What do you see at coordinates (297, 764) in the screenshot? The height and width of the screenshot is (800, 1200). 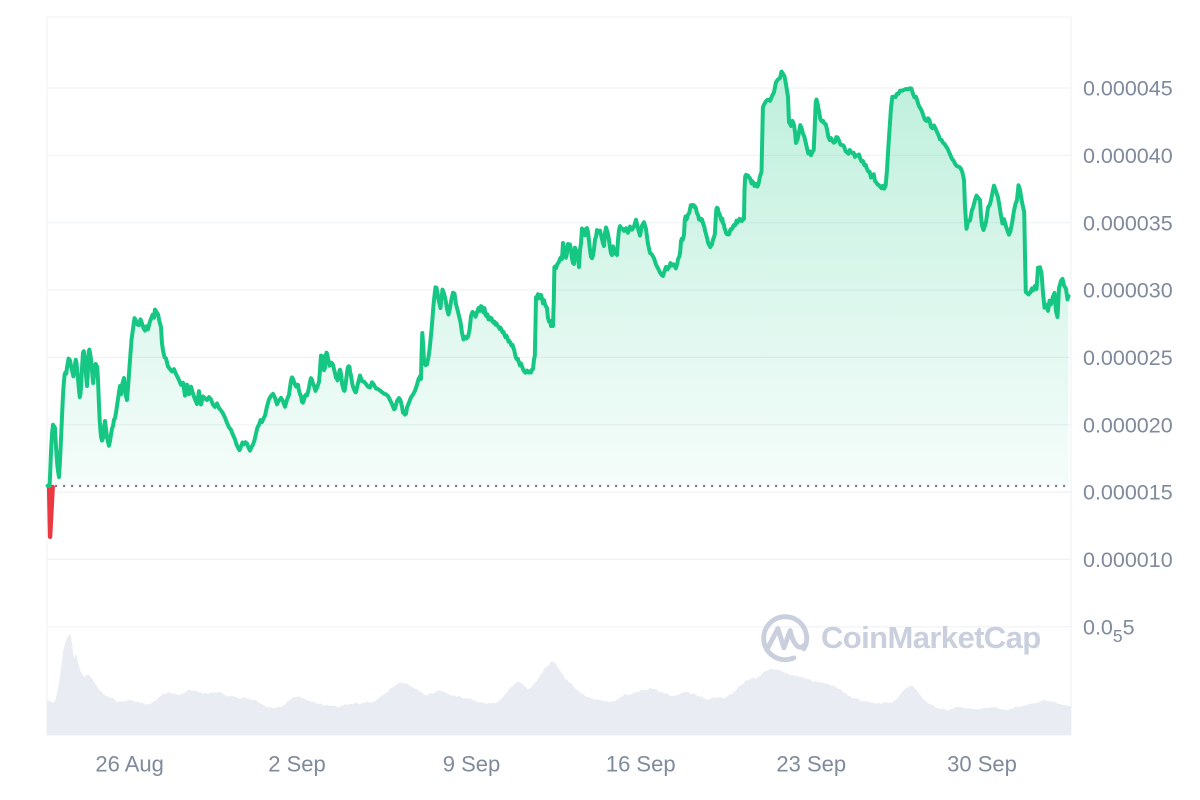 I see `svg-text: 2 Sep` at bounding box center [297, 764].